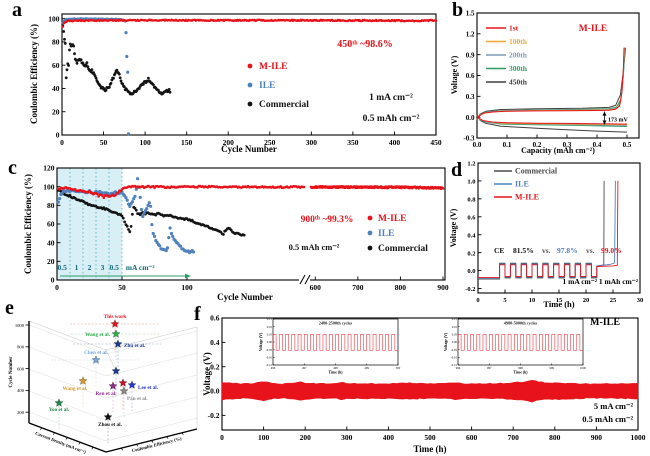  Describe the element at coordinates (429, 449) in the screenshot. I see `svg-text: Time (h)` at that location.